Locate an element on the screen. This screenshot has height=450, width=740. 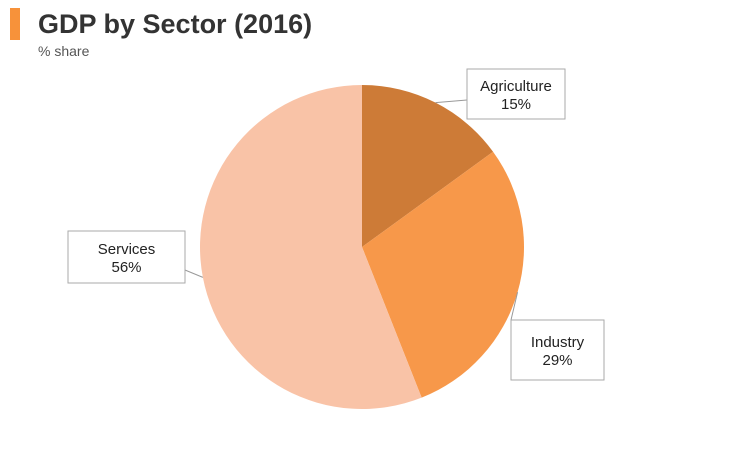
callout-box-industry is located at coordinates (557, 350).